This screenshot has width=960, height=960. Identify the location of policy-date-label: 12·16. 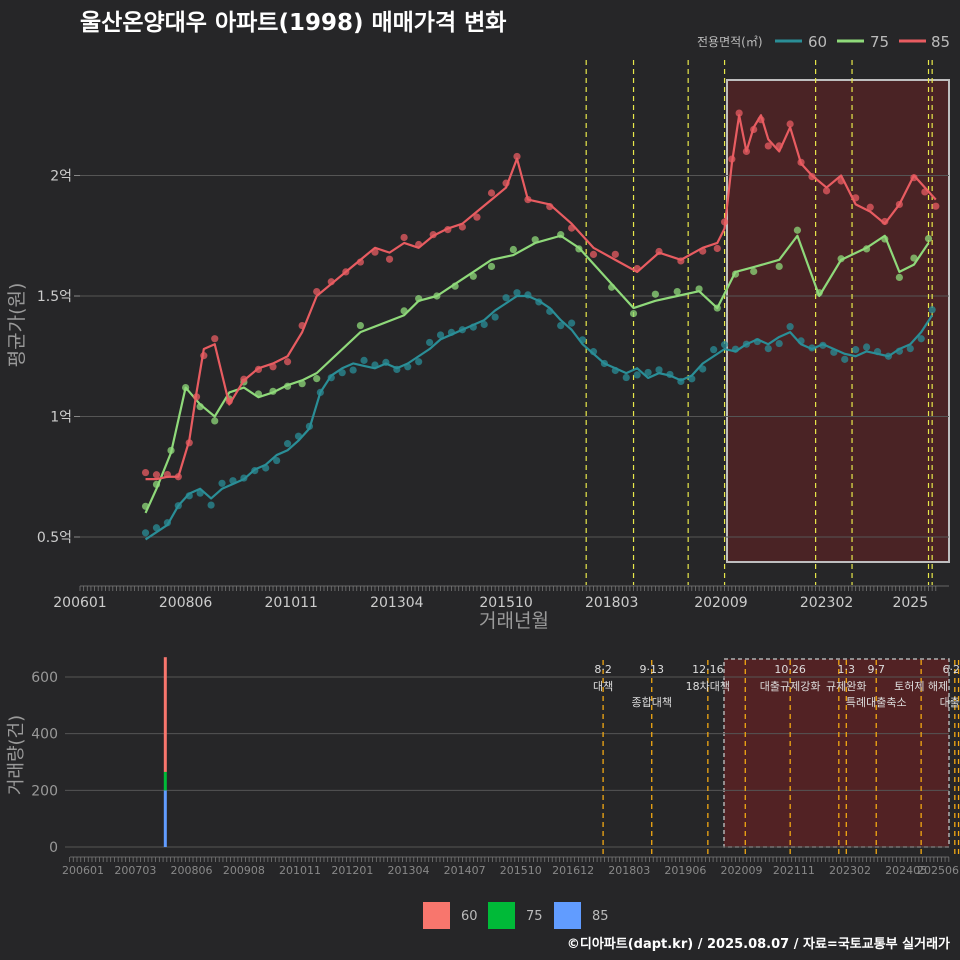
(708, 669).